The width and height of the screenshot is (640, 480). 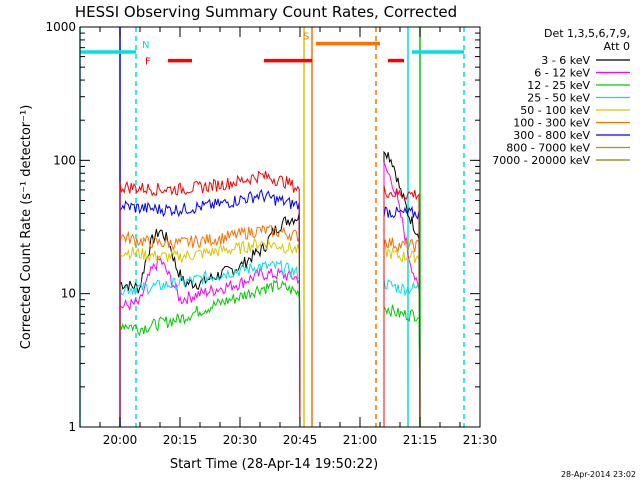 I want to click on x-tick-label-21-15: 21:15, so click(x=420, y=440).